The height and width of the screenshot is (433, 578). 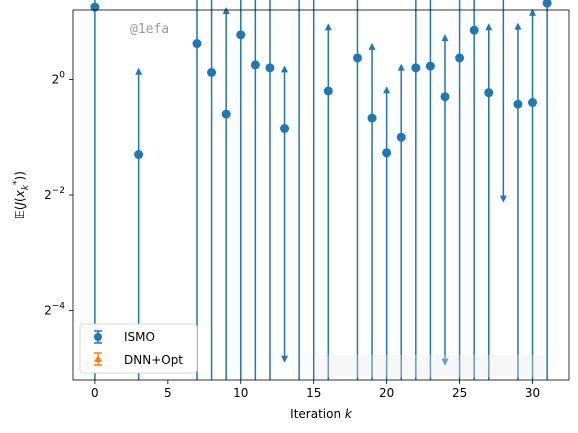 What do you see at coordinates (98, 337) in the screenshot?
I see `legend-handle-ismo` at bounding box center [98, 337].